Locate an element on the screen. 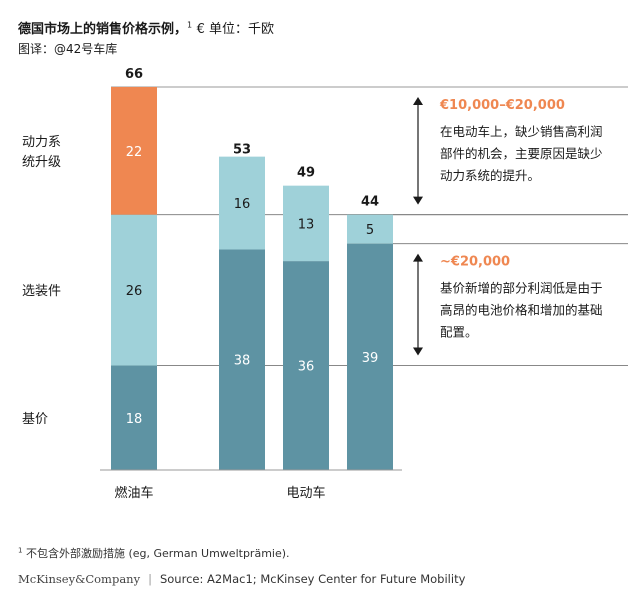 Image resolution: width=640 pixels, height=601 pixels. chart-title: 德国市场上的销售价格示例，1 € 单位：千欧 is located at coordinates (146, 27).